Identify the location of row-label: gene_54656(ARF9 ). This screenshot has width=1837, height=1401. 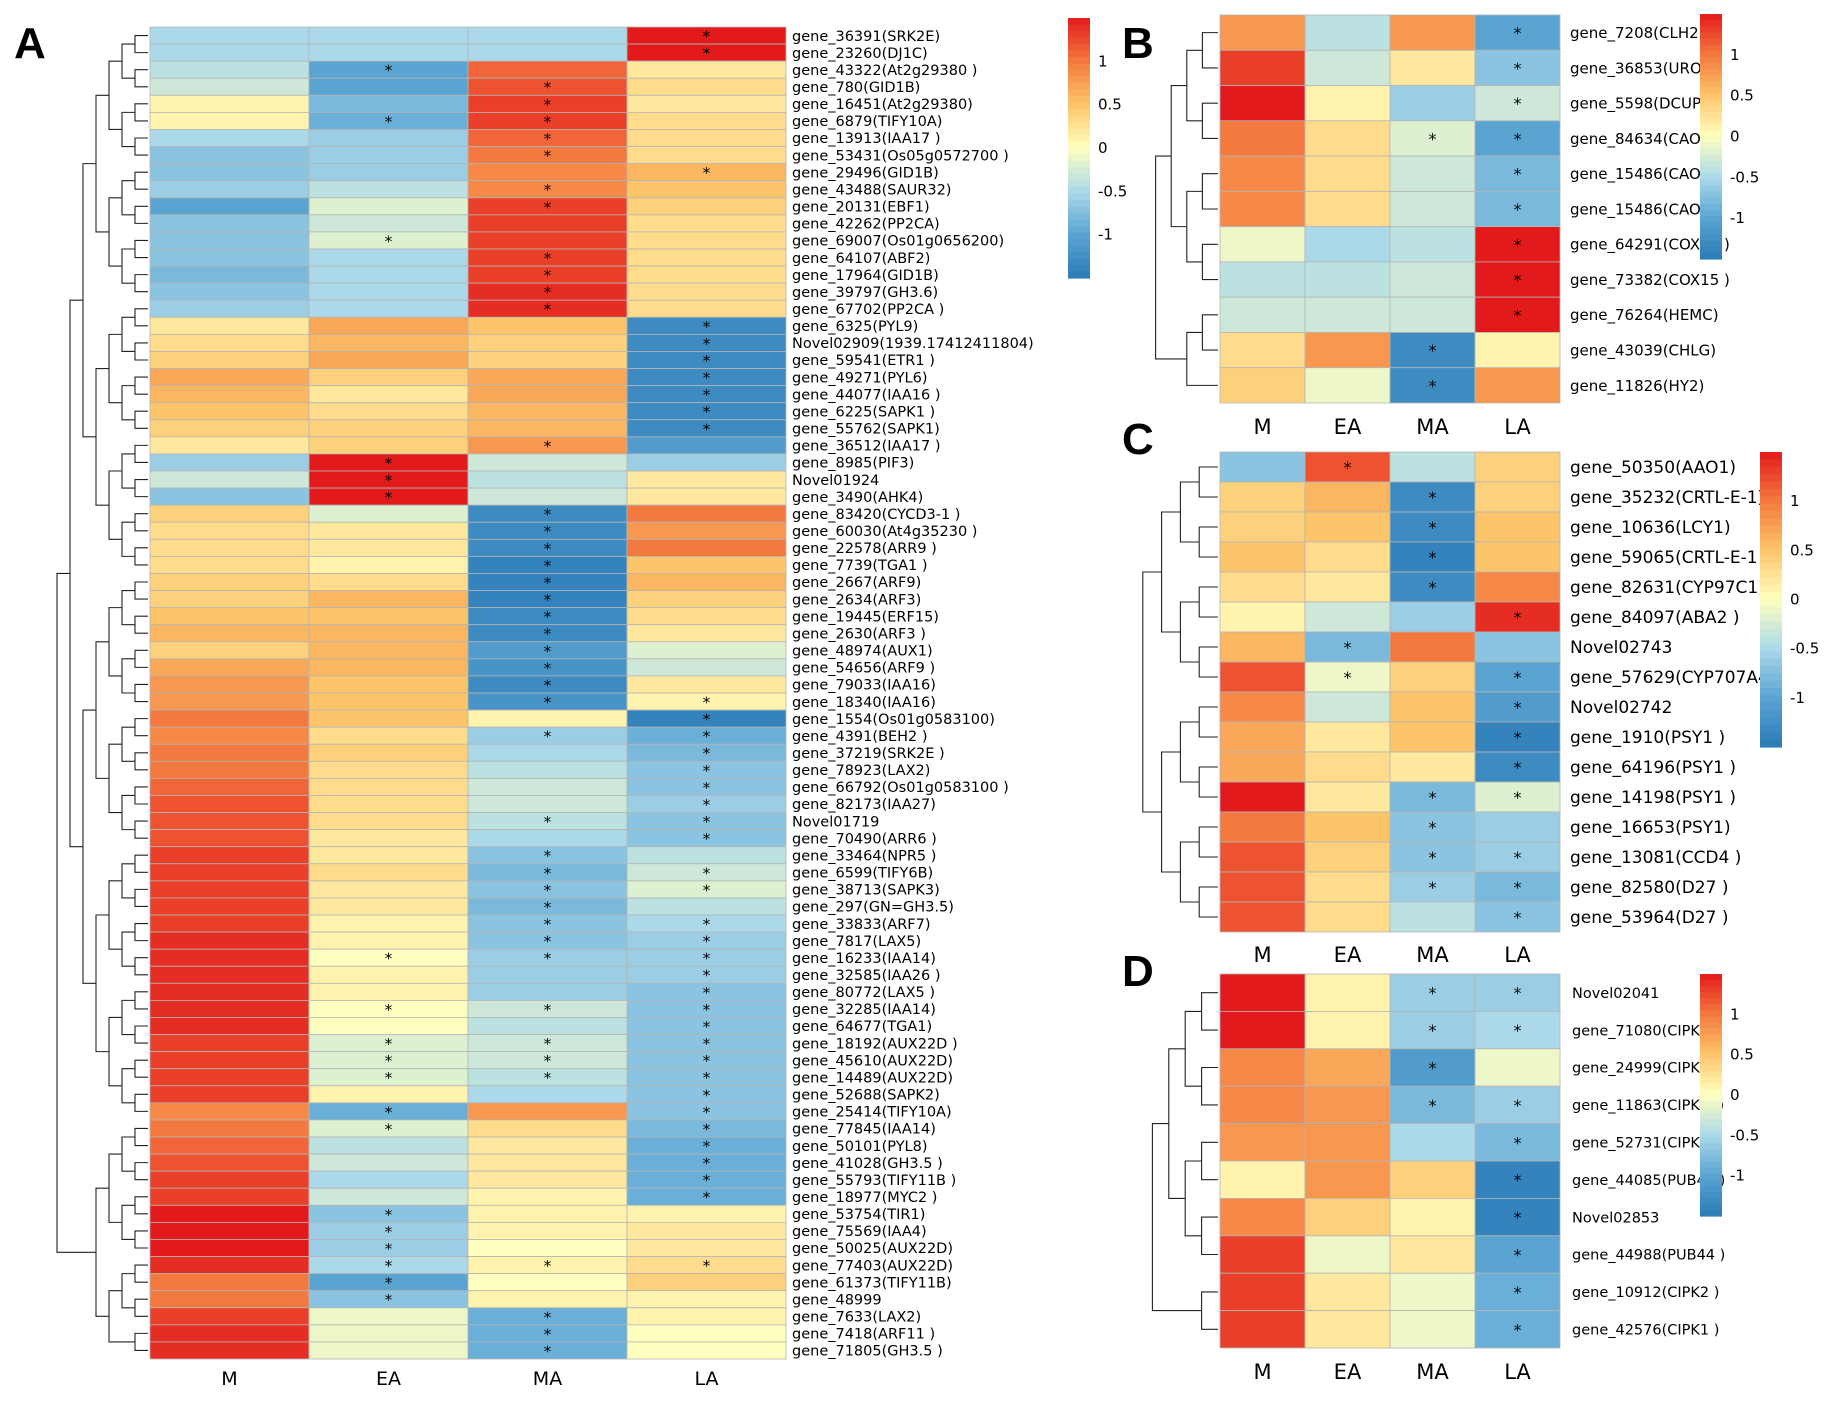
(863, 669).